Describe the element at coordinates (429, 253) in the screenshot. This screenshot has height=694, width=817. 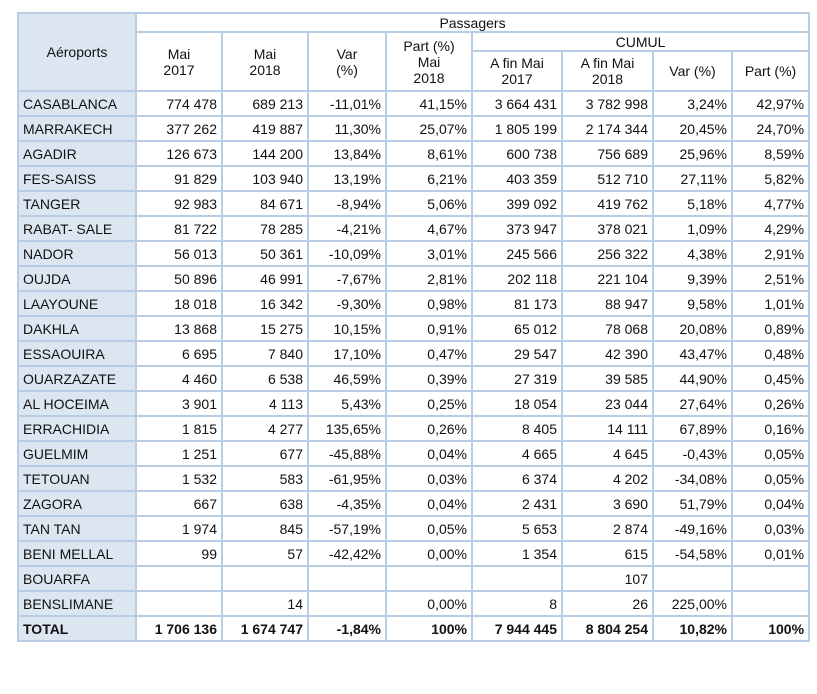
I see `value-cell: 3,01%` at that location.